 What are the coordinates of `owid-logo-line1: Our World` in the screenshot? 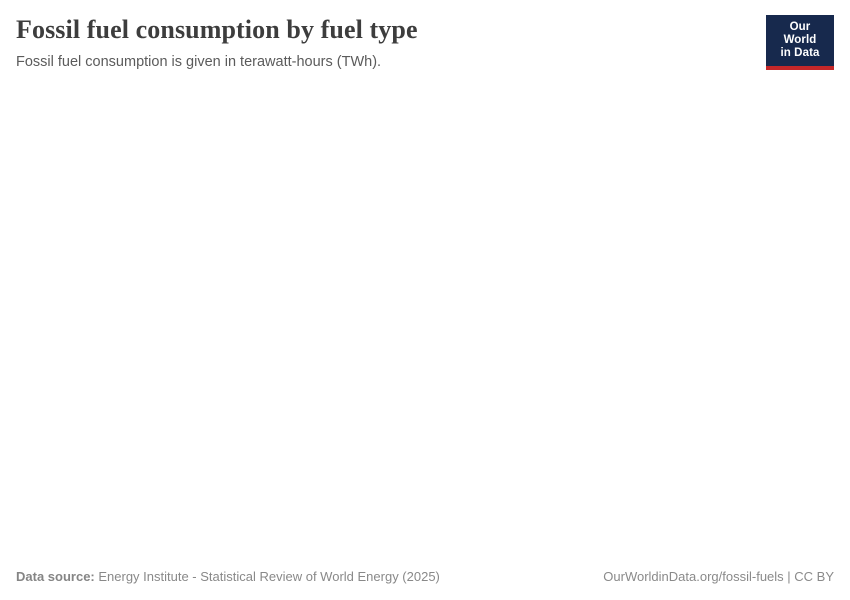 It's located at (800, 34).